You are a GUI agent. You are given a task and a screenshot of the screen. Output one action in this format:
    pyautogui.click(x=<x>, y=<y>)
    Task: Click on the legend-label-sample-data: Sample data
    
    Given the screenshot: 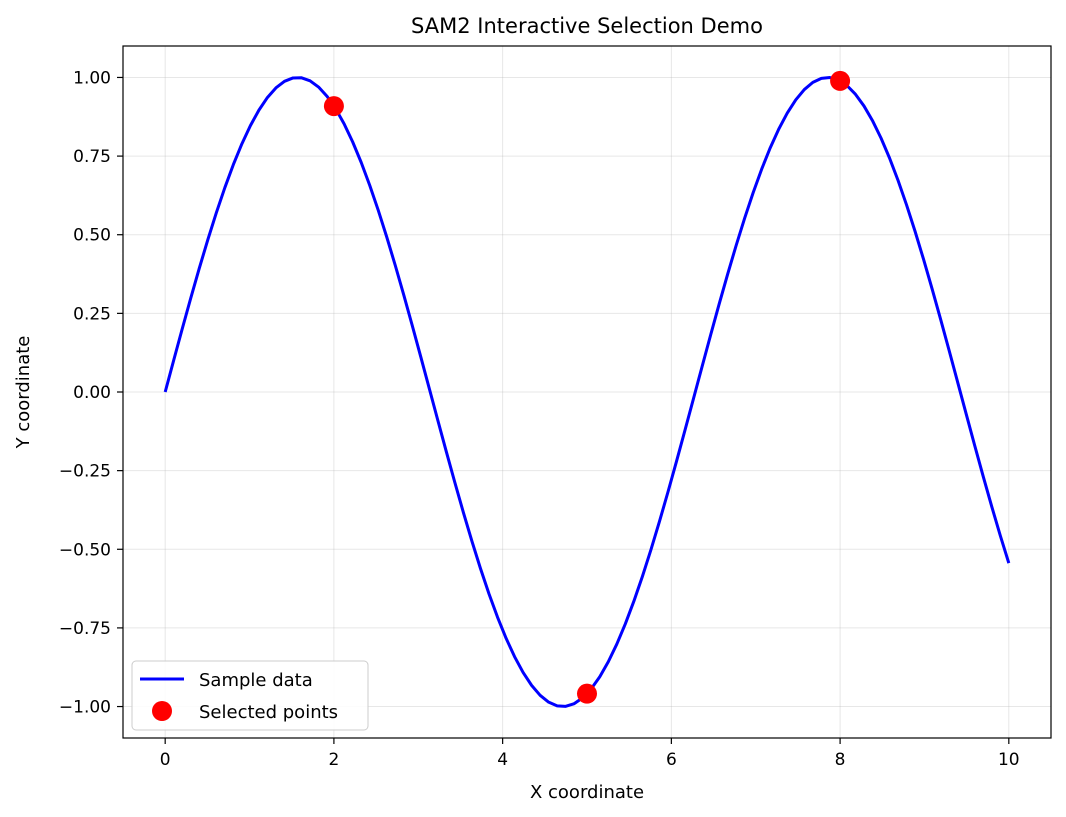 What is the action you would take?
    pyautogui.click(x=256, y=680)
    